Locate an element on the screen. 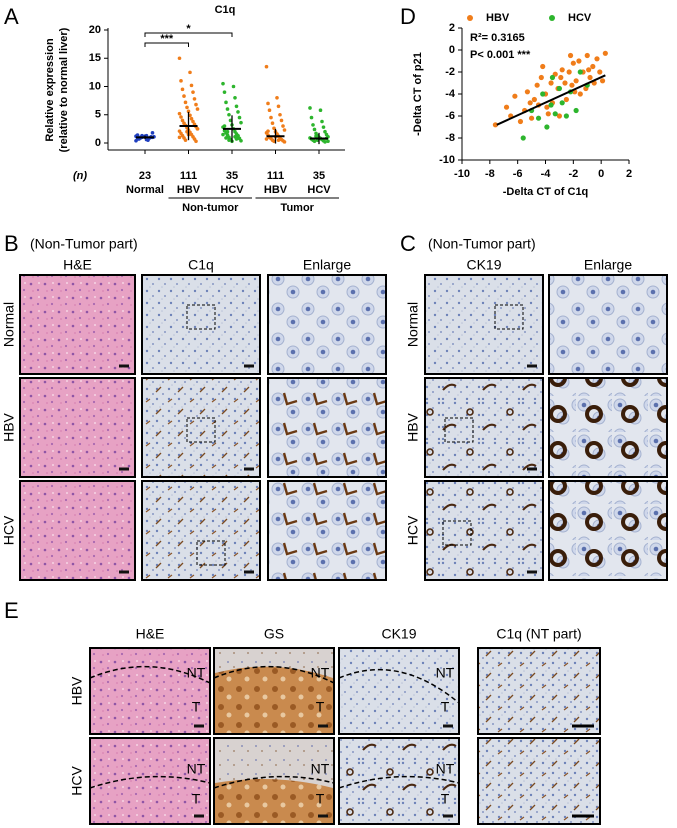  x-tick-label: -2 is located at coordinates (573, 174).